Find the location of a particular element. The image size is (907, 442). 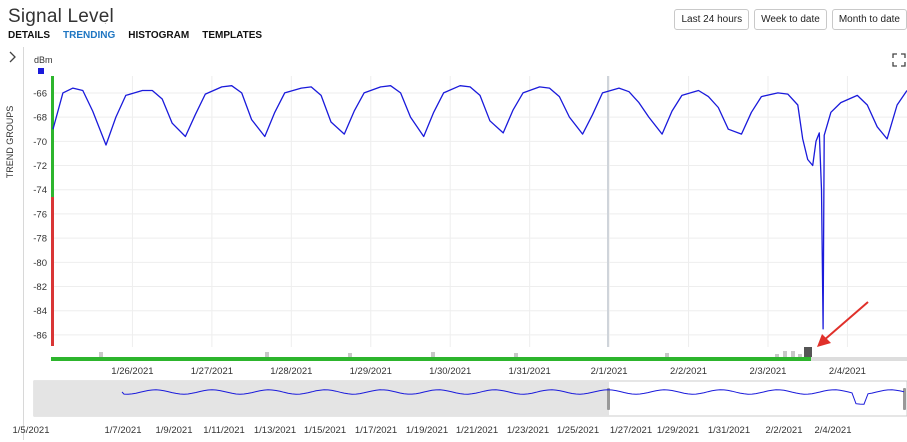

navigator-handle-left is located at coordinates (608, 399).